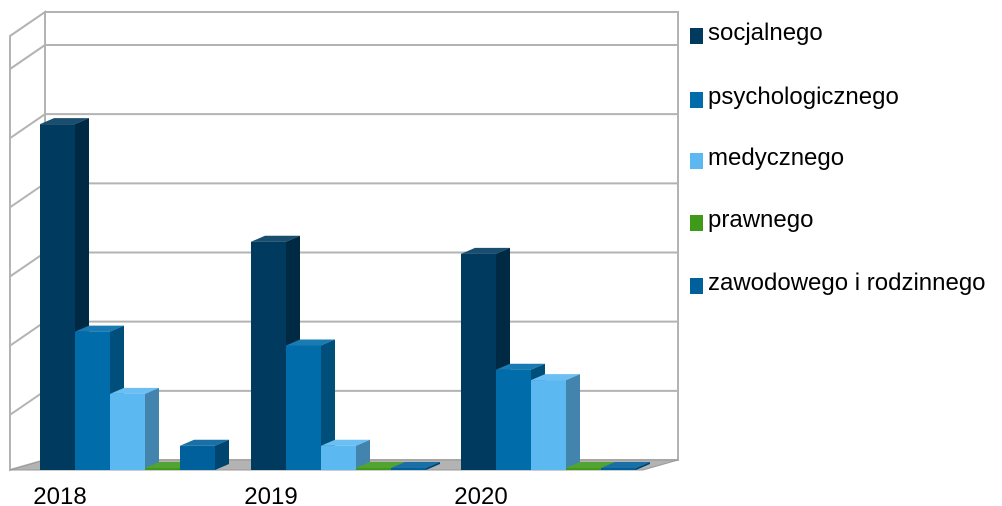  I want to click on legend-label: psychologicznego, so click(803, 96).